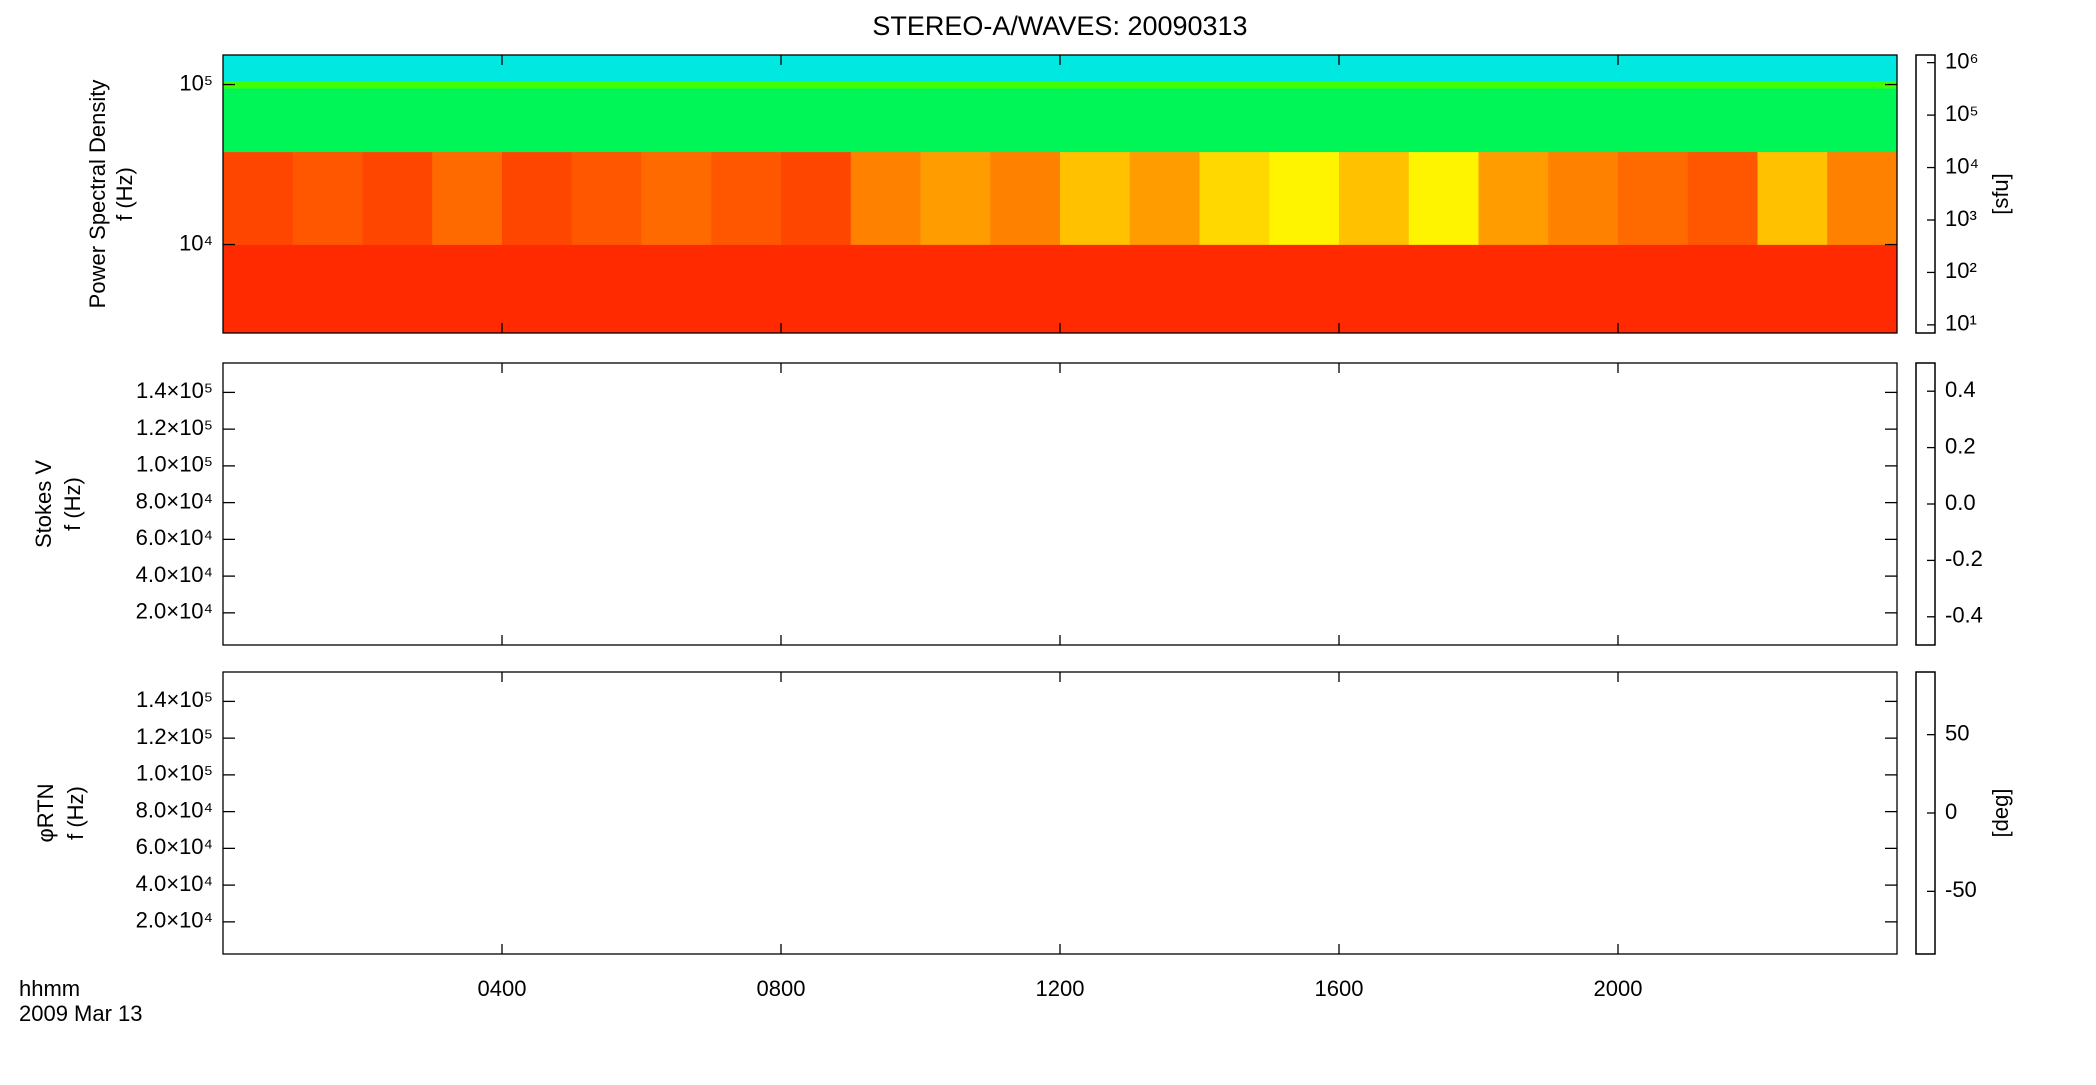 The height and width of the screenshot is (1085, 2096). Describe the element at coordinates (1961, 323) in the screenshot. I see `colorbar-tick-label: 10¹` at that location.